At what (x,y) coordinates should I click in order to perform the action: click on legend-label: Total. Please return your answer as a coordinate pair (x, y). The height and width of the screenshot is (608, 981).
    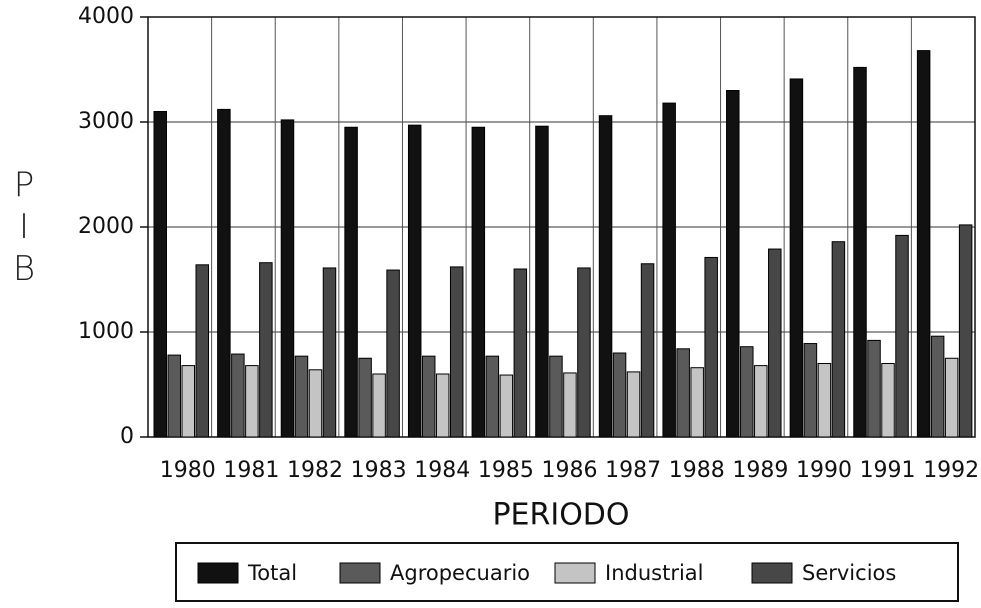
    Looking at the image, I should click on (272, 573).